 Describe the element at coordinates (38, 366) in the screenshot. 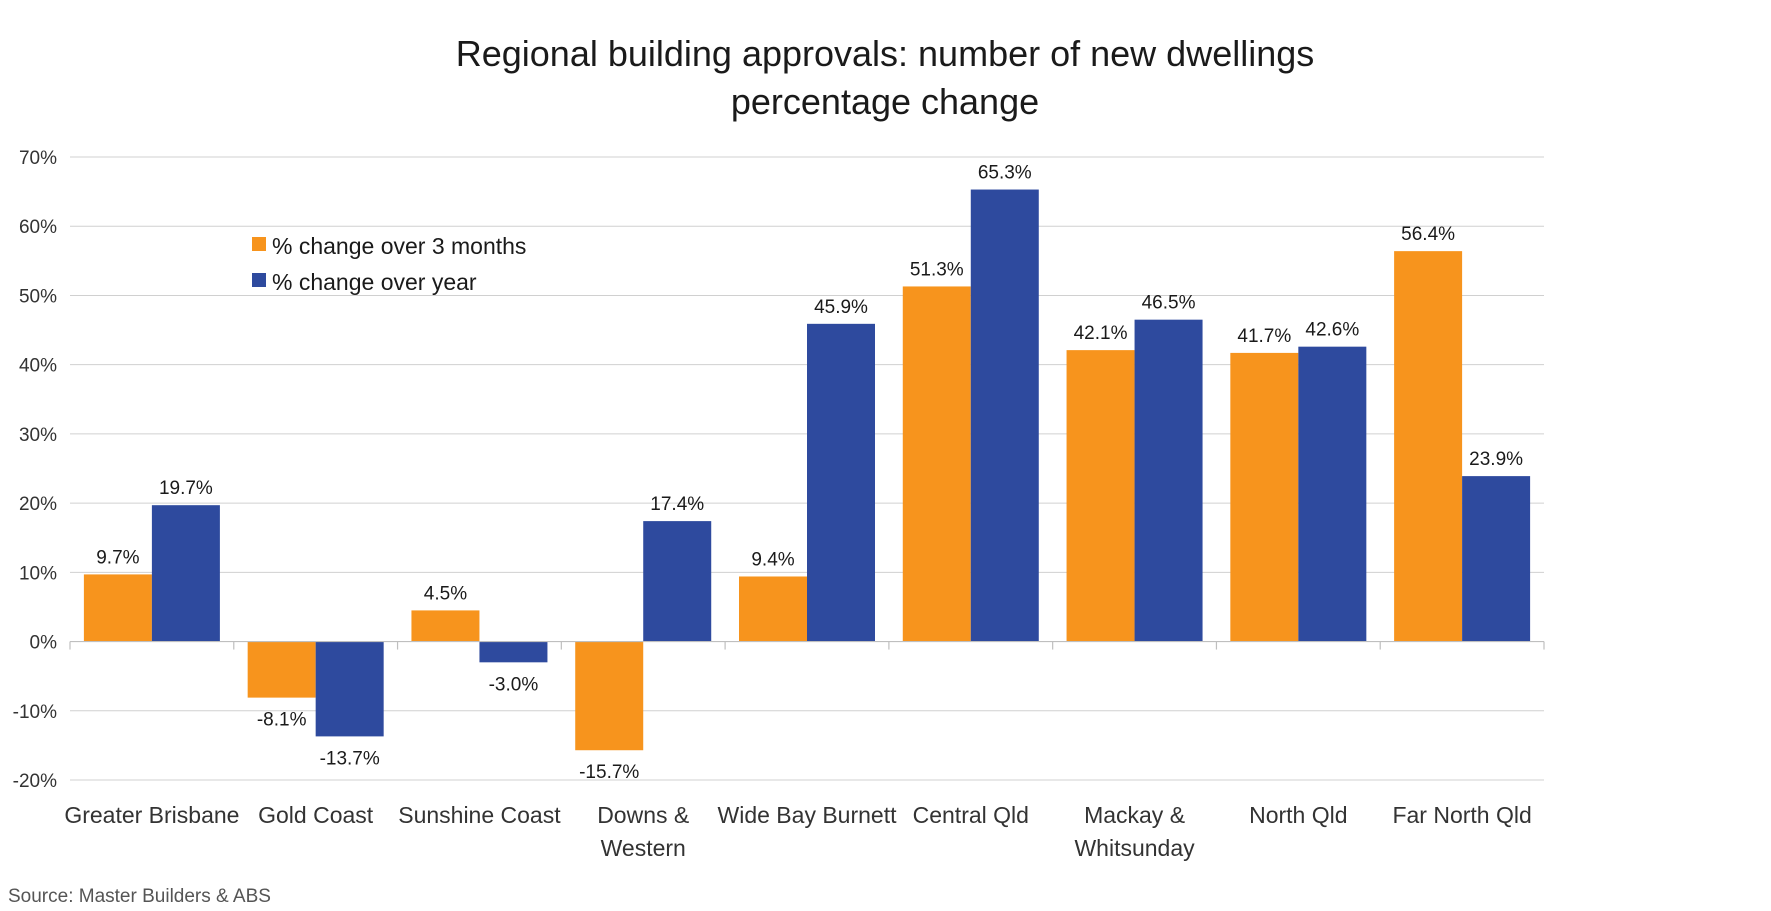

I see `y-tick-label: 40%` at that location.